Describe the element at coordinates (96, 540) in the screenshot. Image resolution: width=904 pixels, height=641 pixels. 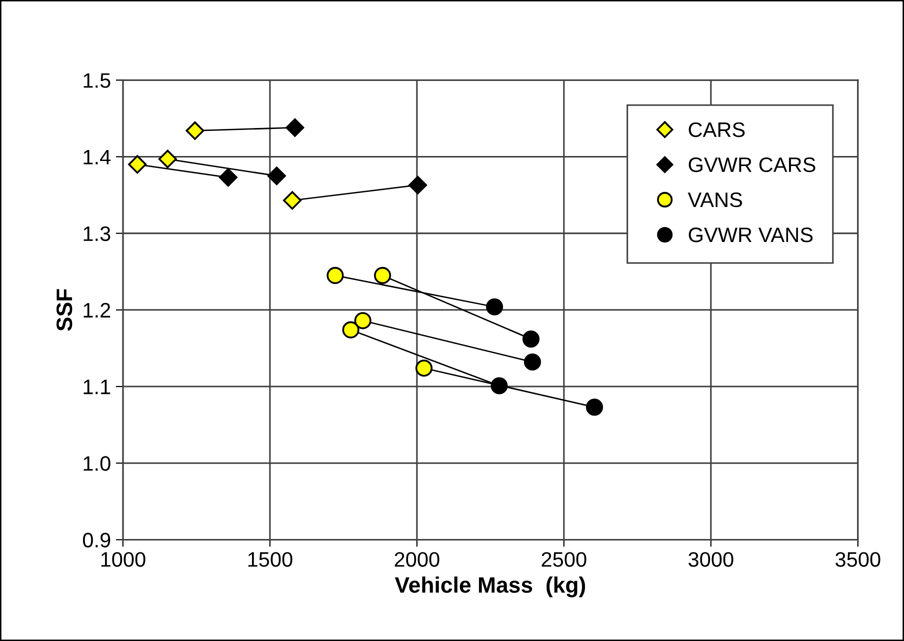
I see `y-tick-label: 0.9` at that location.